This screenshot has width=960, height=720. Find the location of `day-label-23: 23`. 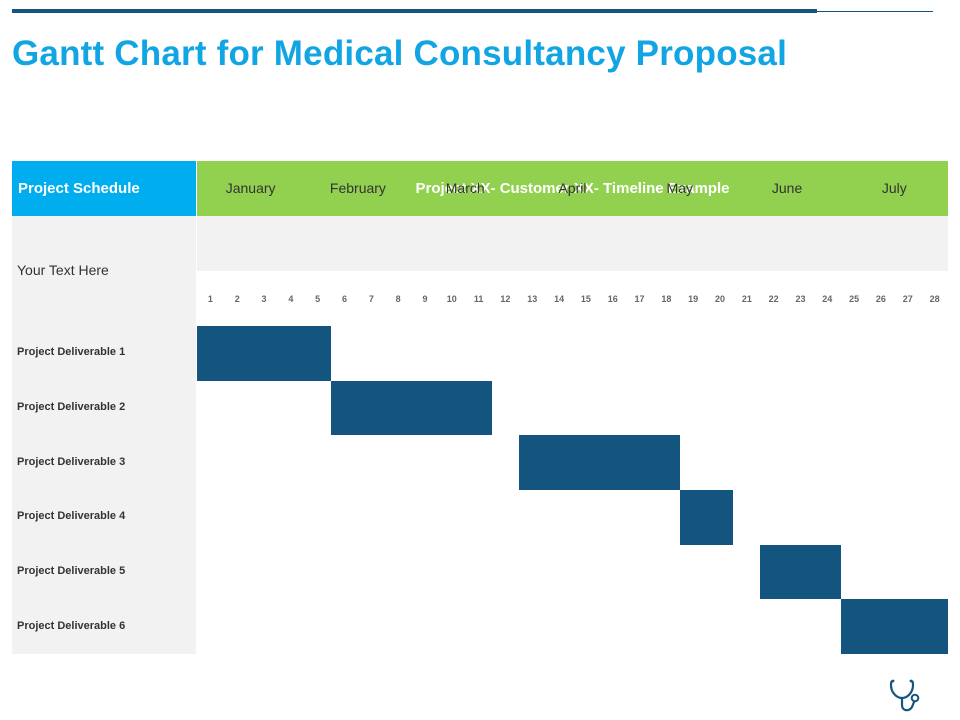

day-label-23: 23 is located at coordinates (800, 299).